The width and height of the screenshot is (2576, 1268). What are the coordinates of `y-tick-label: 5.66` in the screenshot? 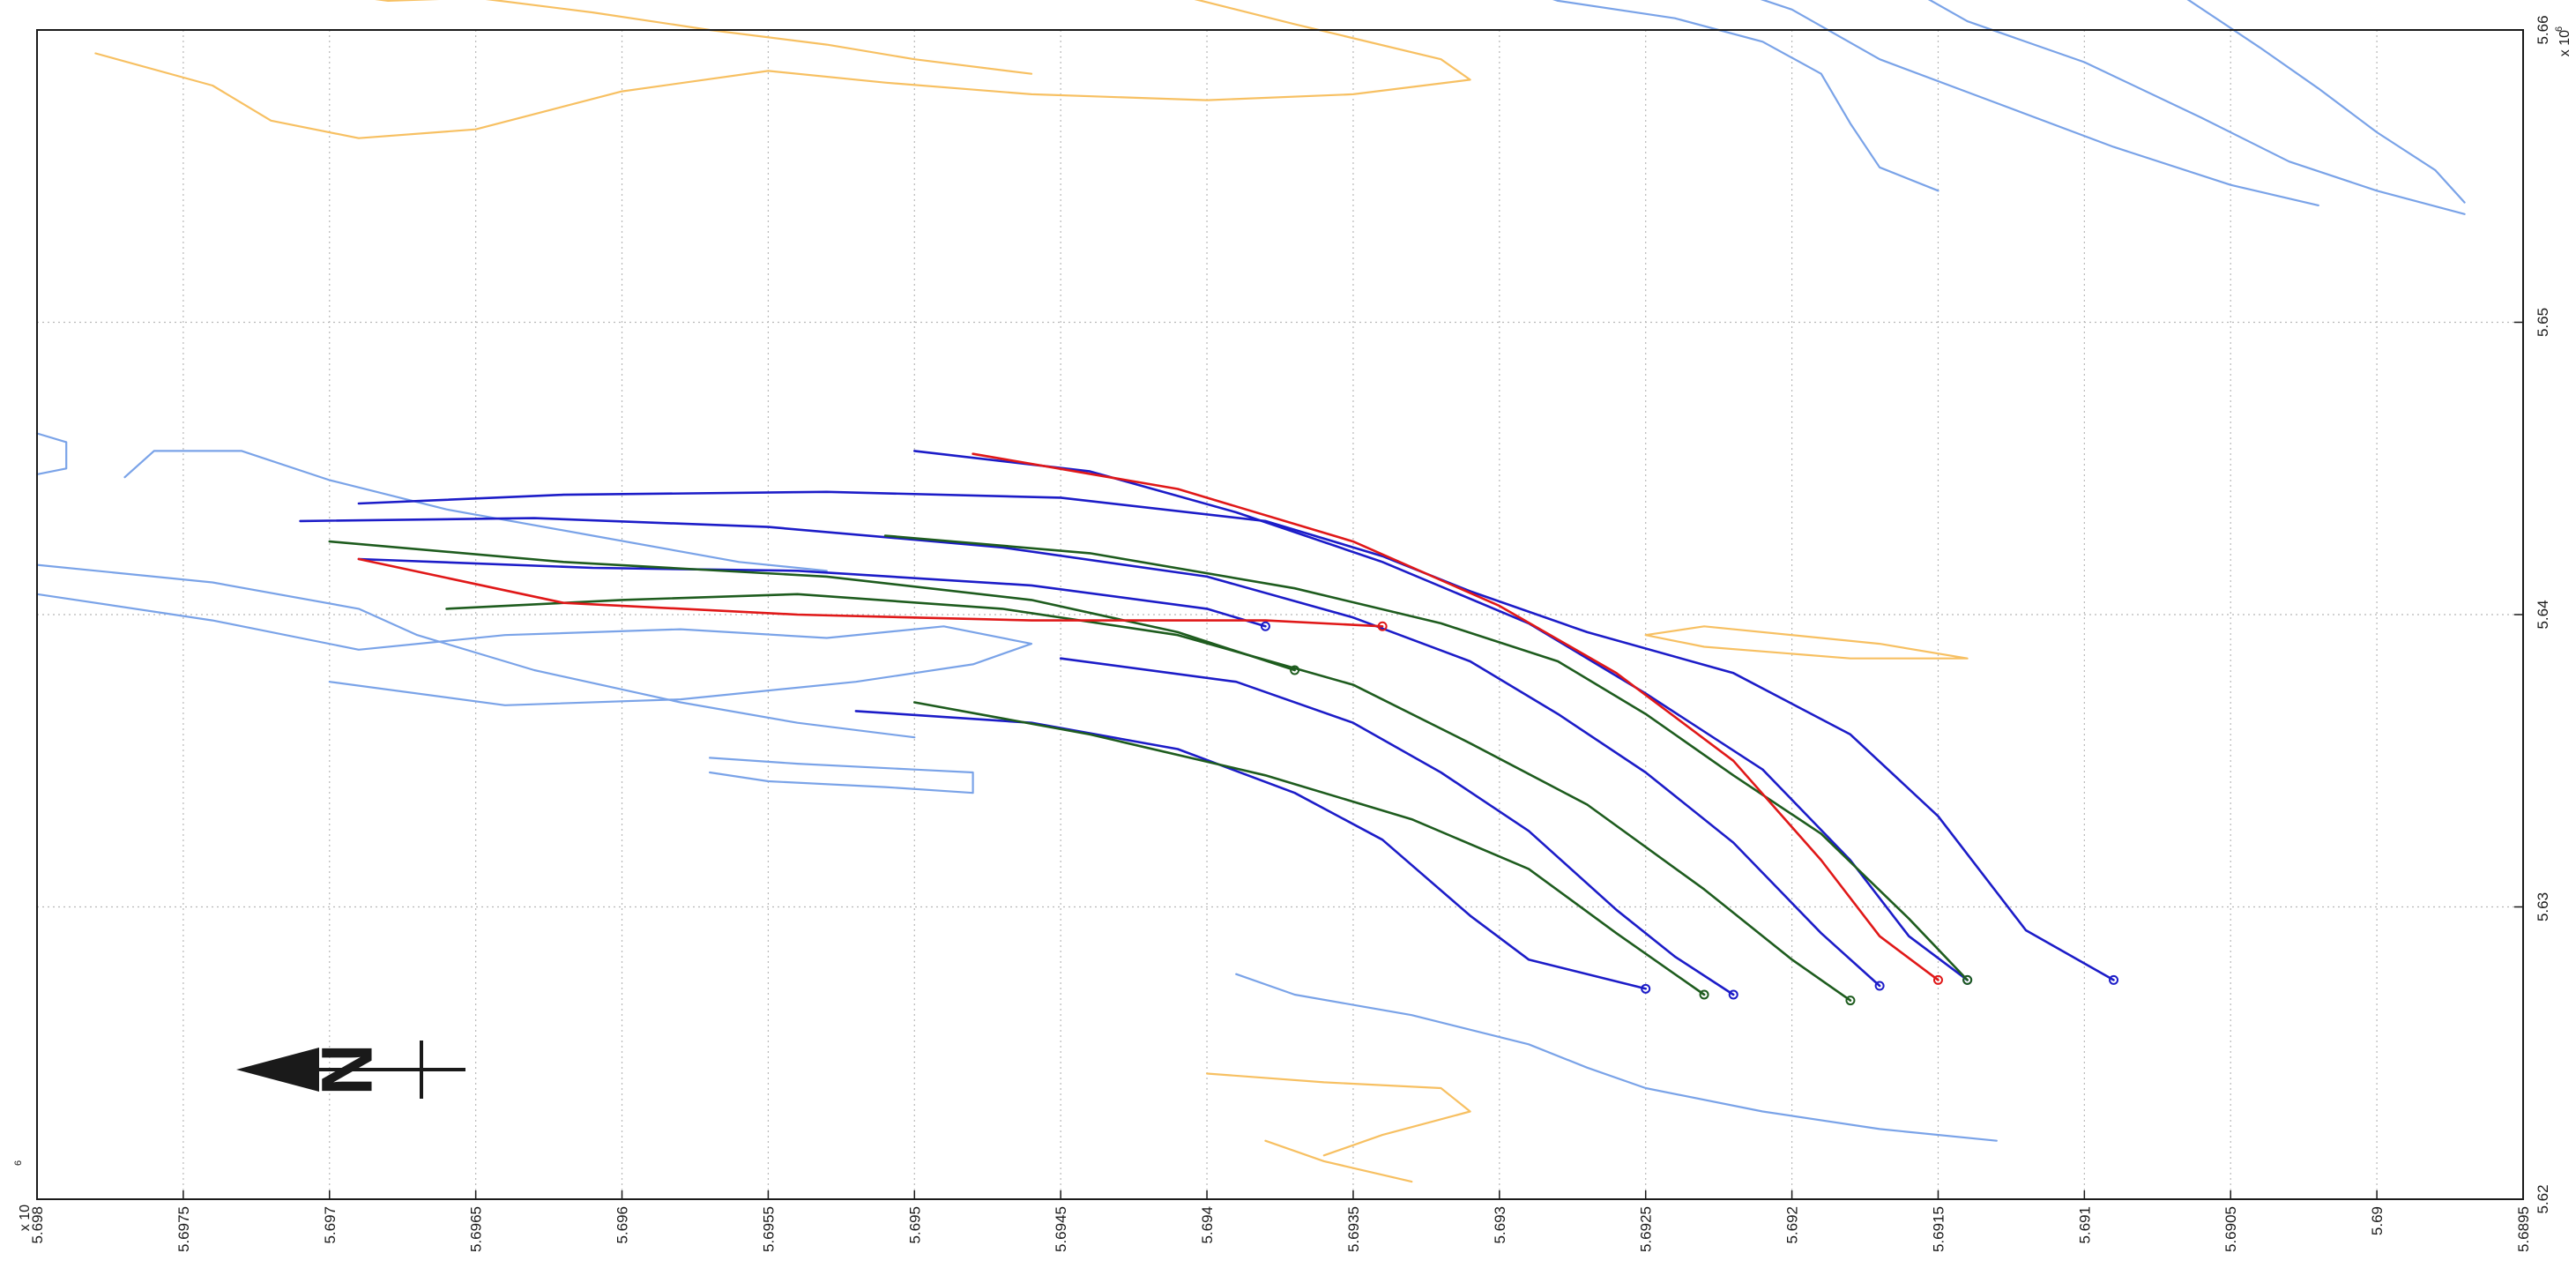 It's located at (2543, 29).